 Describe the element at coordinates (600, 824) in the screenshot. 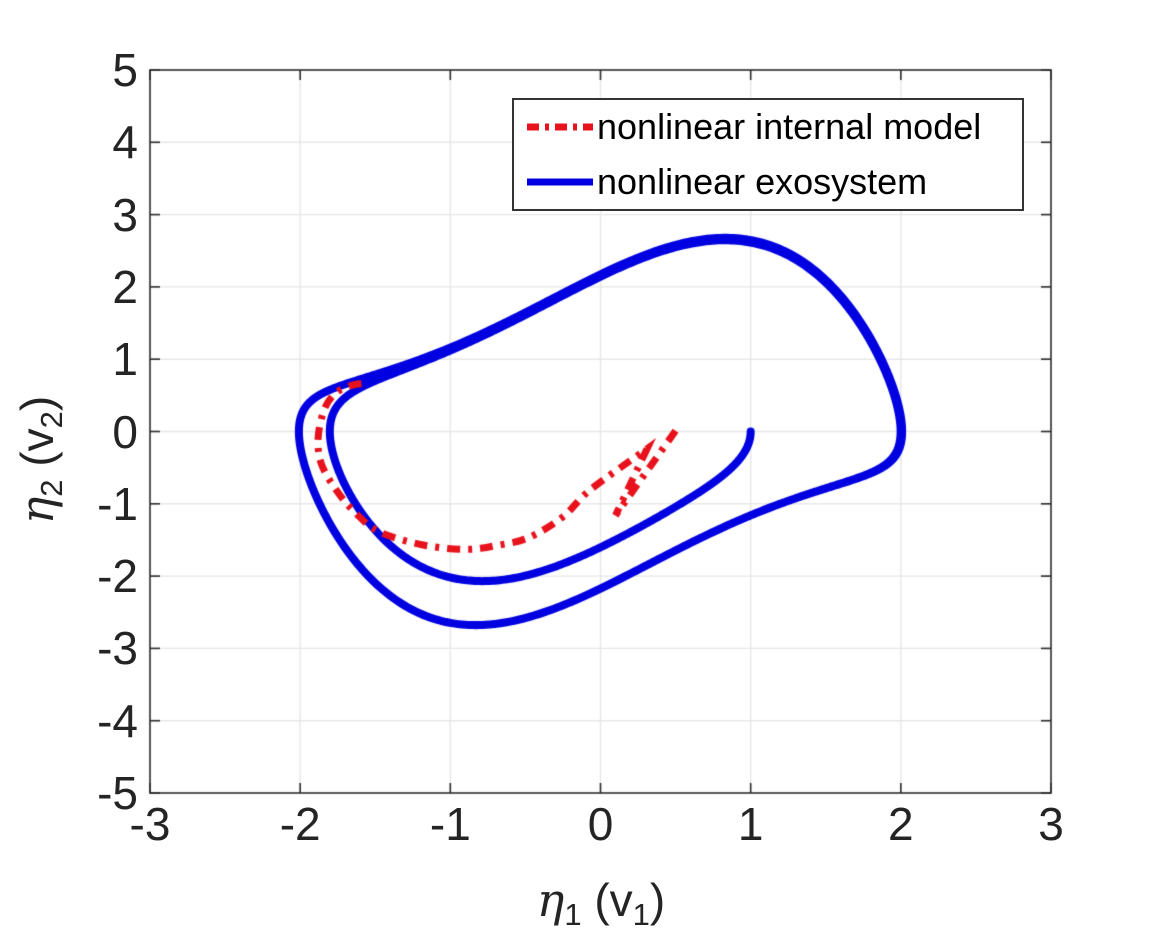

I see `x-tick-label: 0` at that location.